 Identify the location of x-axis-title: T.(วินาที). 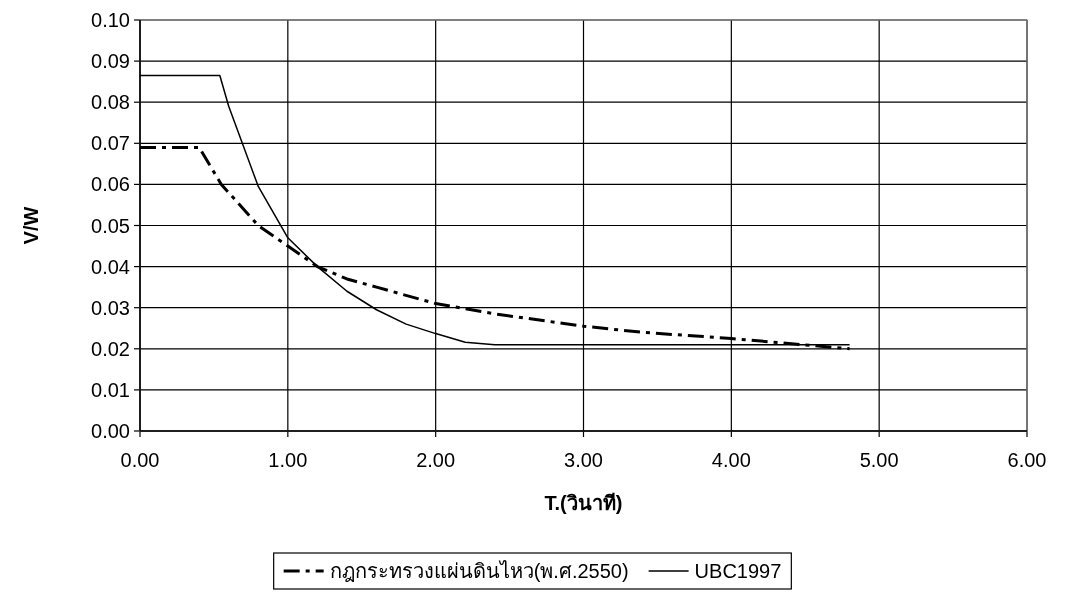
(583, 503).